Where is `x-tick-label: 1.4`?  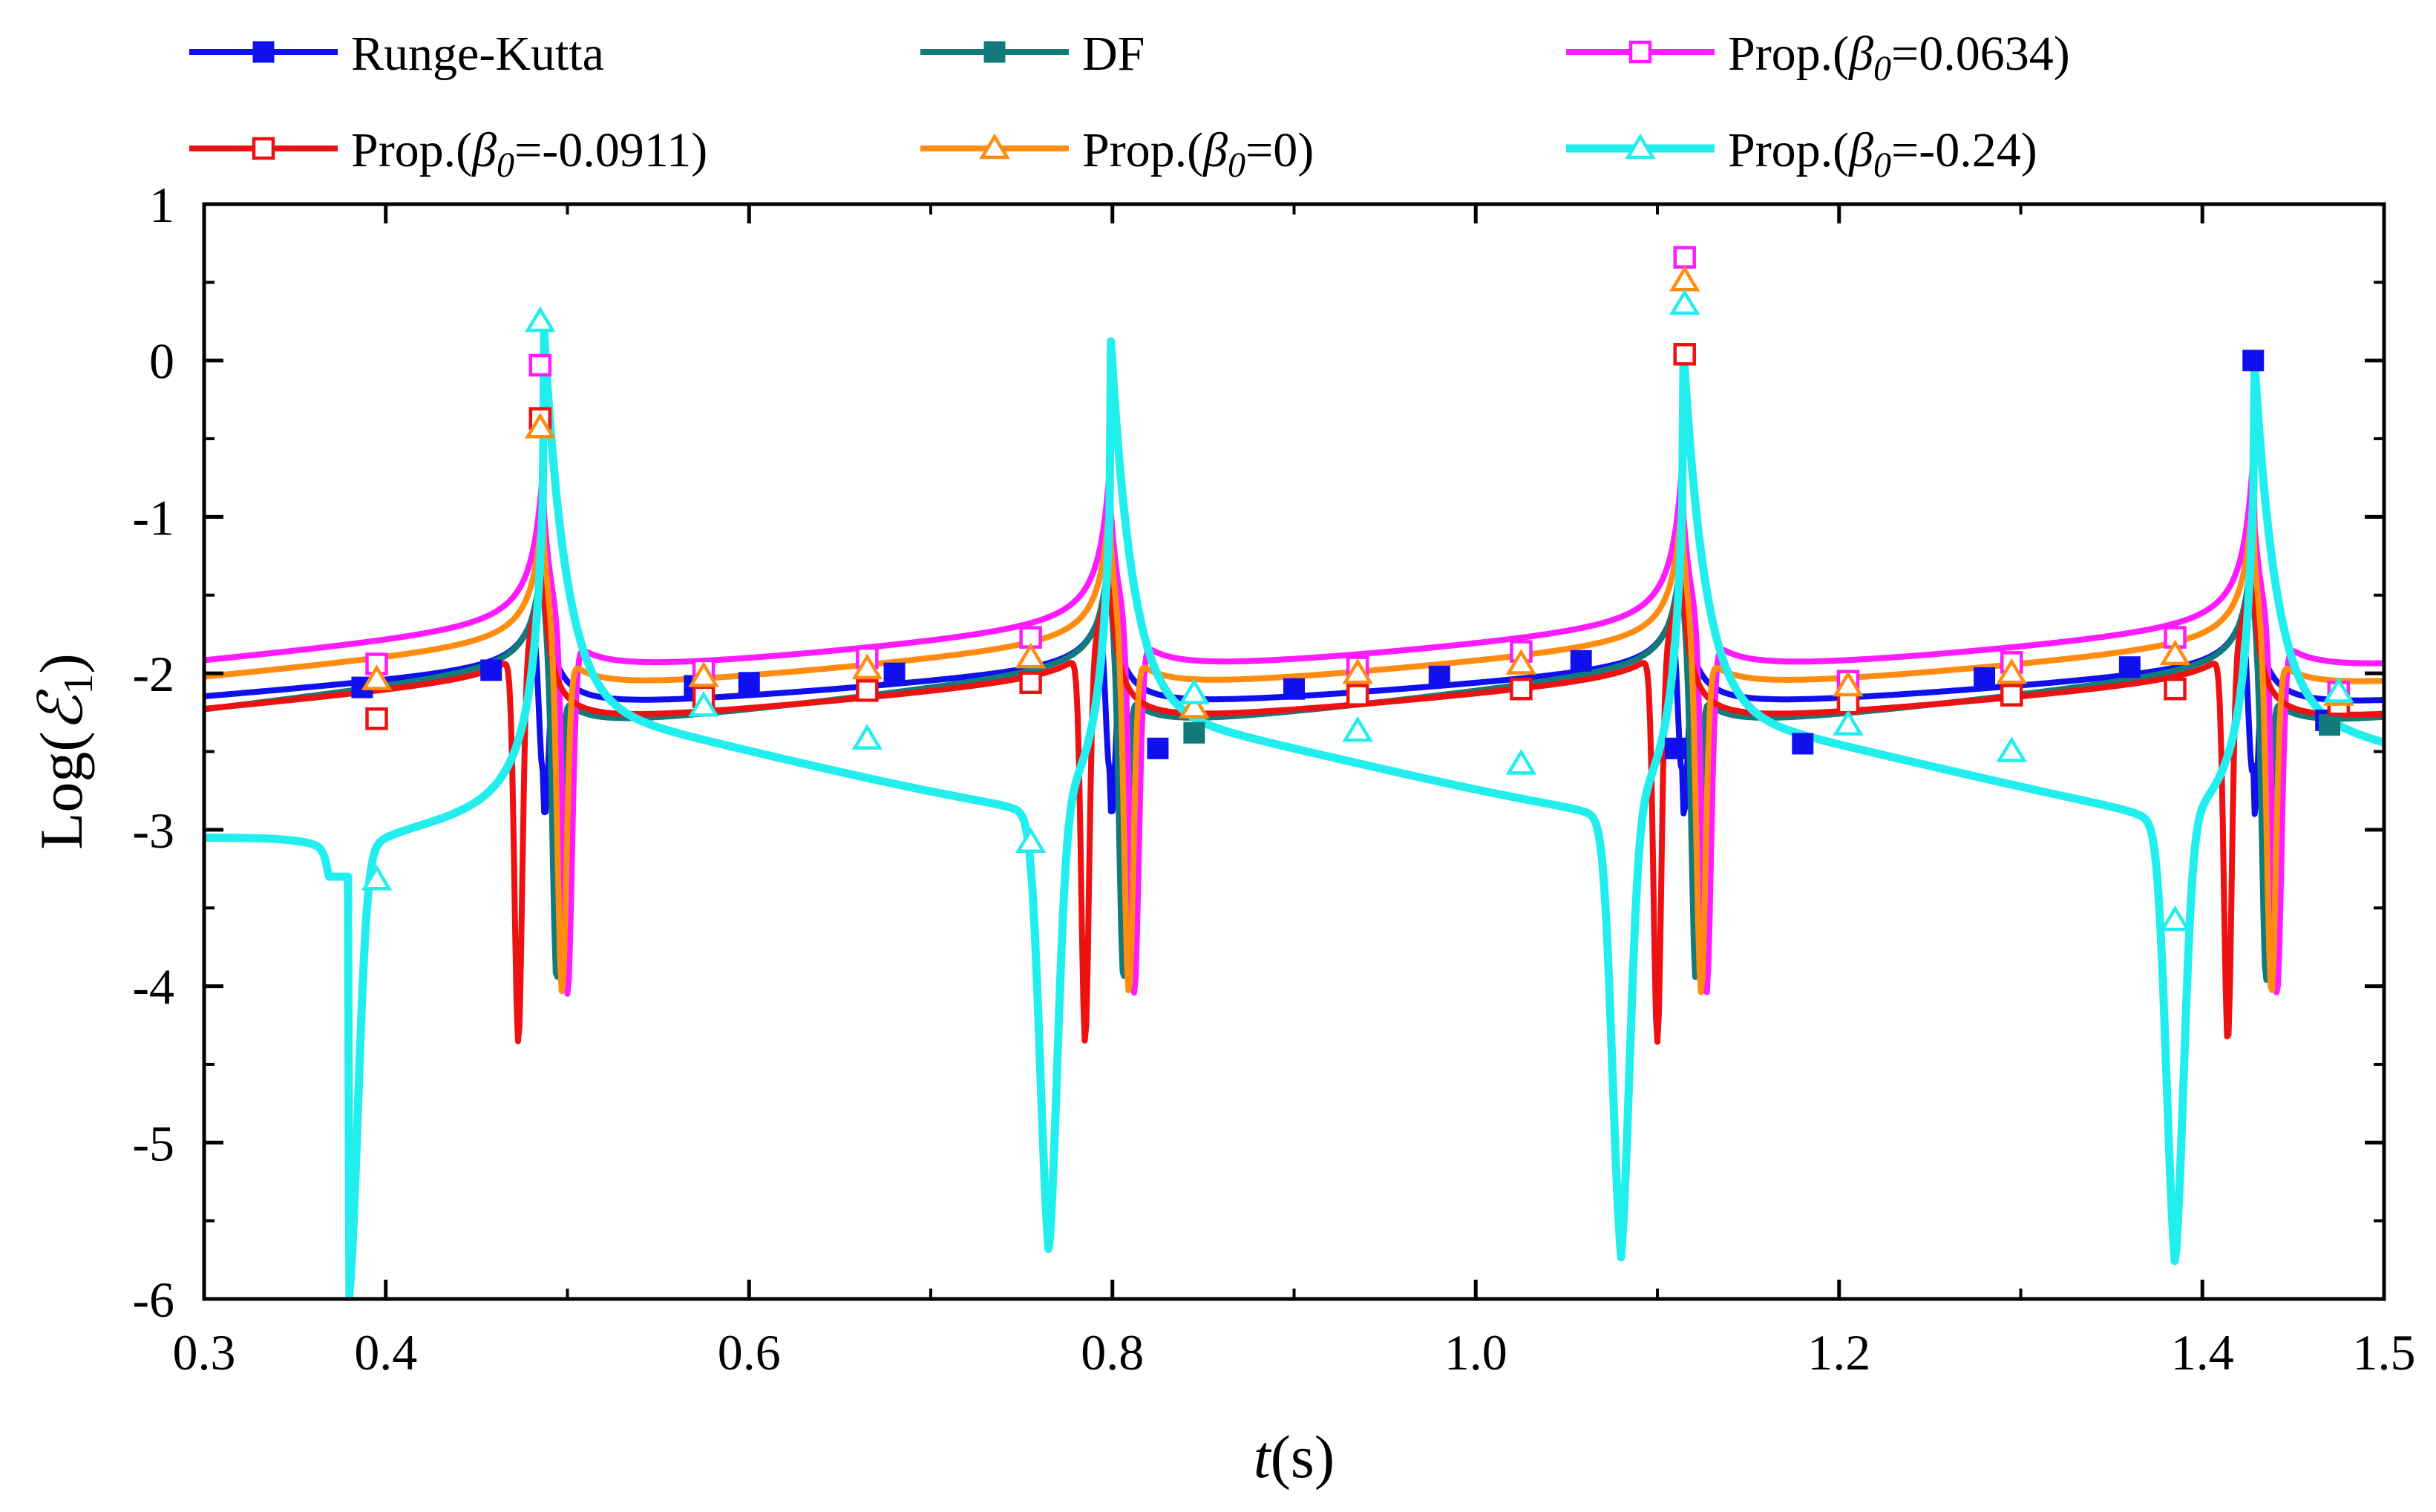 x-tick-label: 1.4 is located at coordinates (2203, 1353).